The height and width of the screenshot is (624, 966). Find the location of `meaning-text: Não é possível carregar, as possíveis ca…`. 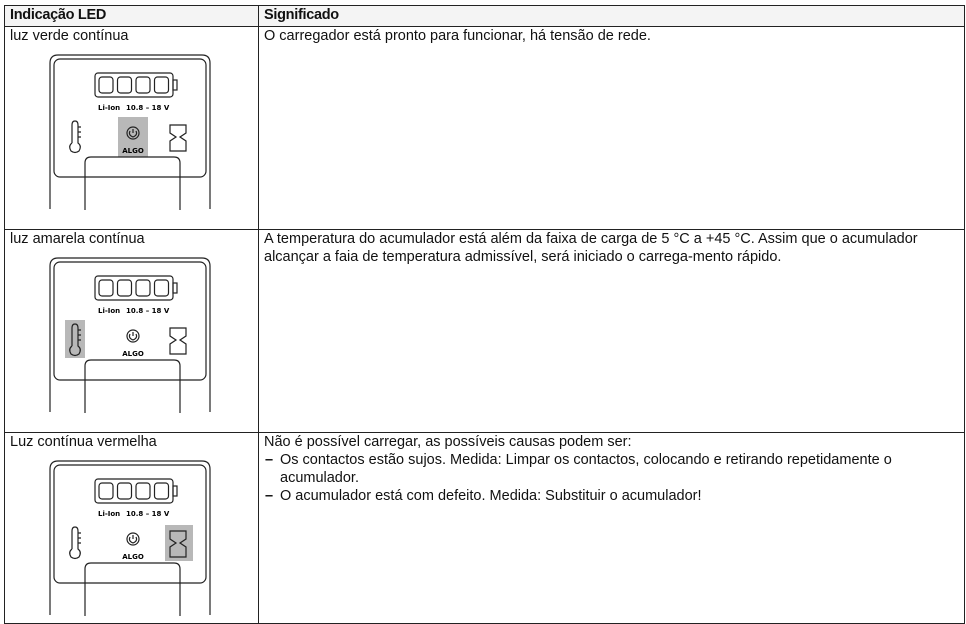

meaning-text: Não é possível carregar, as possíveis ca… is located at coordinates (448, 442).